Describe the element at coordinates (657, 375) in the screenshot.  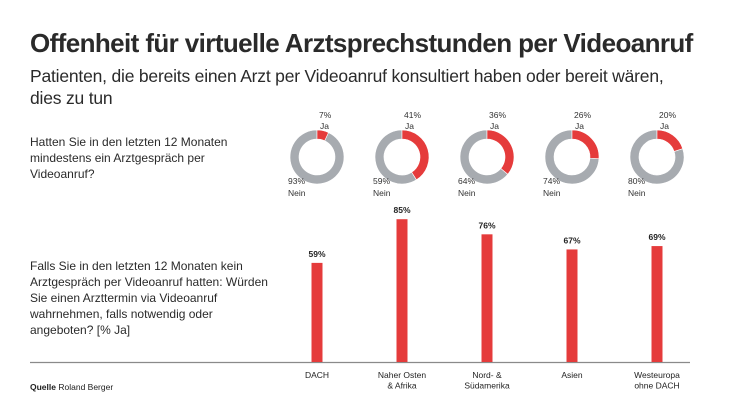
I see `category-tick-label: Westeuropa` at that location.